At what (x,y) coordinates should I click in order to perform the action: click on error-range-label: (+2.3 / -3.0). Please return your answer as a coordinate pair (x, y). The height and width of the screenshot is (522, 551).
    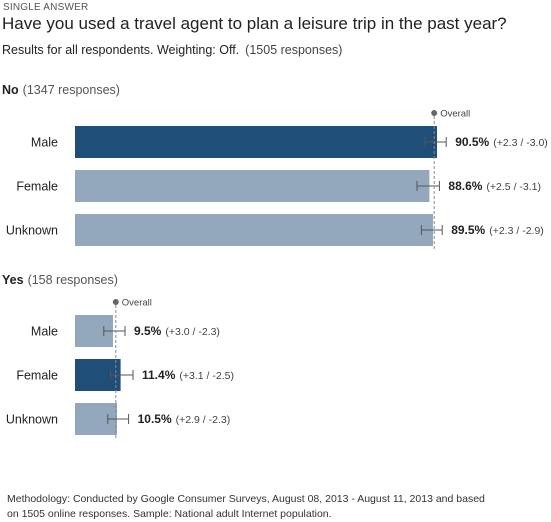
    Looking at the image, I should click on (520, 143).